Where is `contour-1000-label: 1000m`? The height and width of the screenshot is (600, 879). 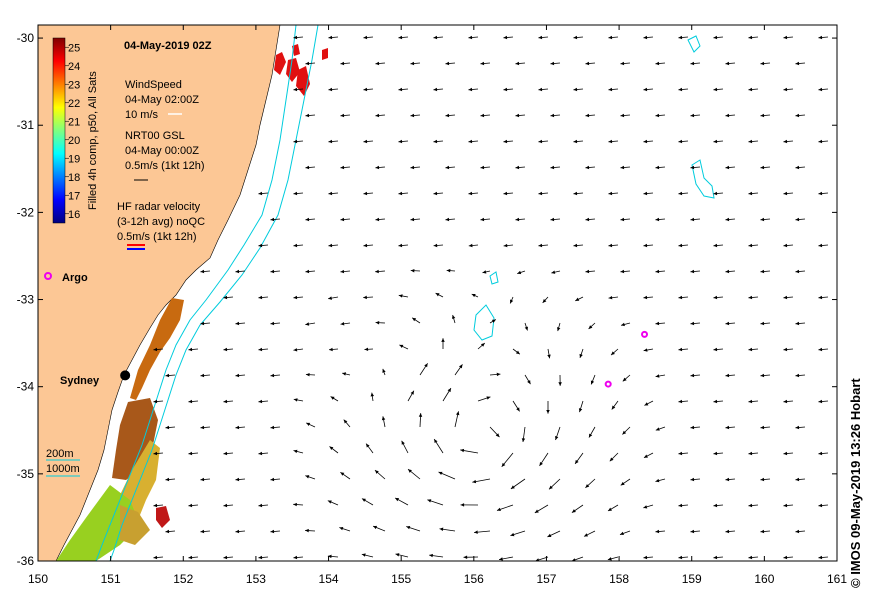 contour-1000-label: 1000m is located at coordinates (63, 469).